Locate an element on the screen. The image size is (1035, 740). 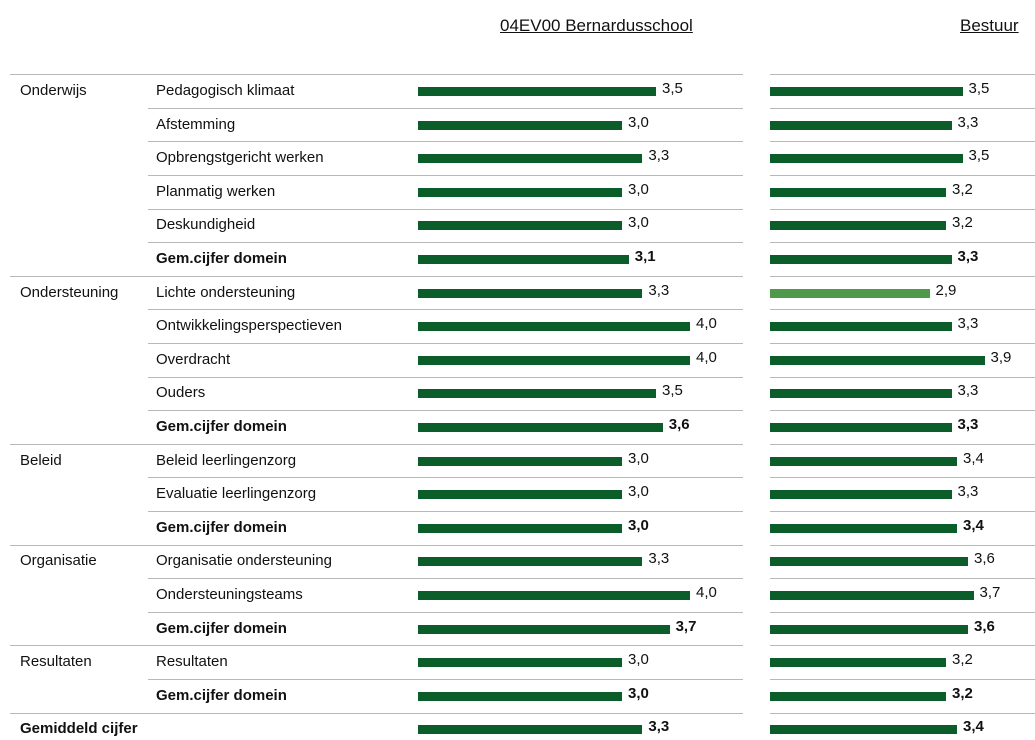
row-label: Lichte ondersteuning is located at coordinates (226, 292).